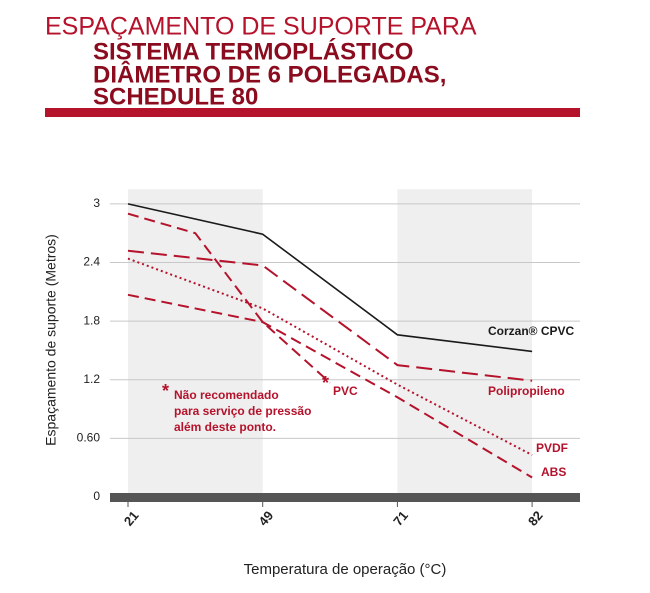  Describe the element at coordinates (312, 112) in the screenshot. I see `title-bar` at that location.